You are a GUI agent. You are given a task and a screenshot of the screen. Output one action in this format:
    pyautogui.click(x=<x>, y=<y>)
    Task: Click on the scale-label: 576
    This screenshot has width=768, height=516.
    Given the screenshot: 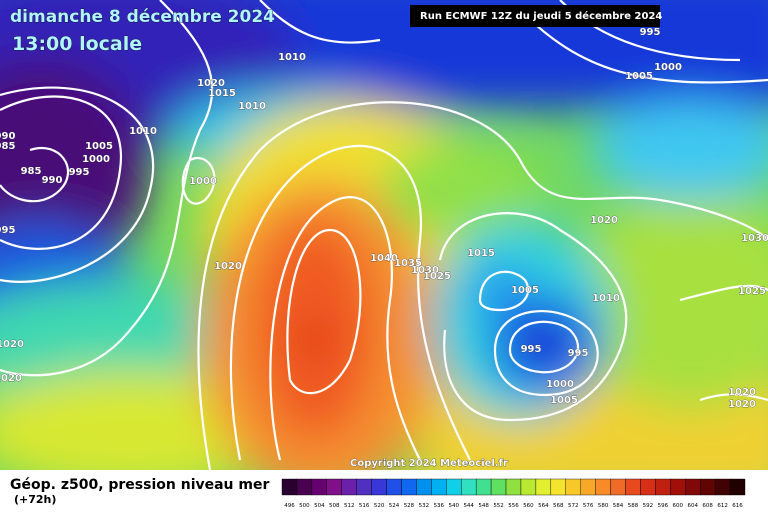 What is the action you would take?
    pyautogui.click(x=588, y=506)
    